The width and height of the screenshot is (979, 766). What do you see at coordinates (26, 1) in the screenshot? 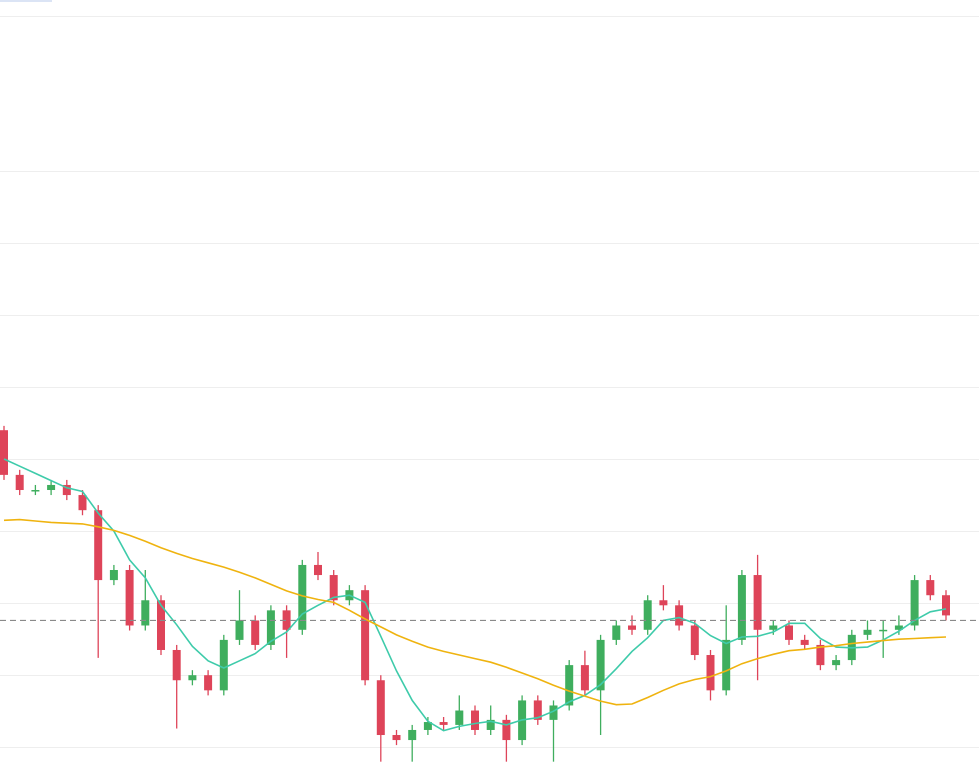
I see `top-tab` at bounding box center [26, 1].